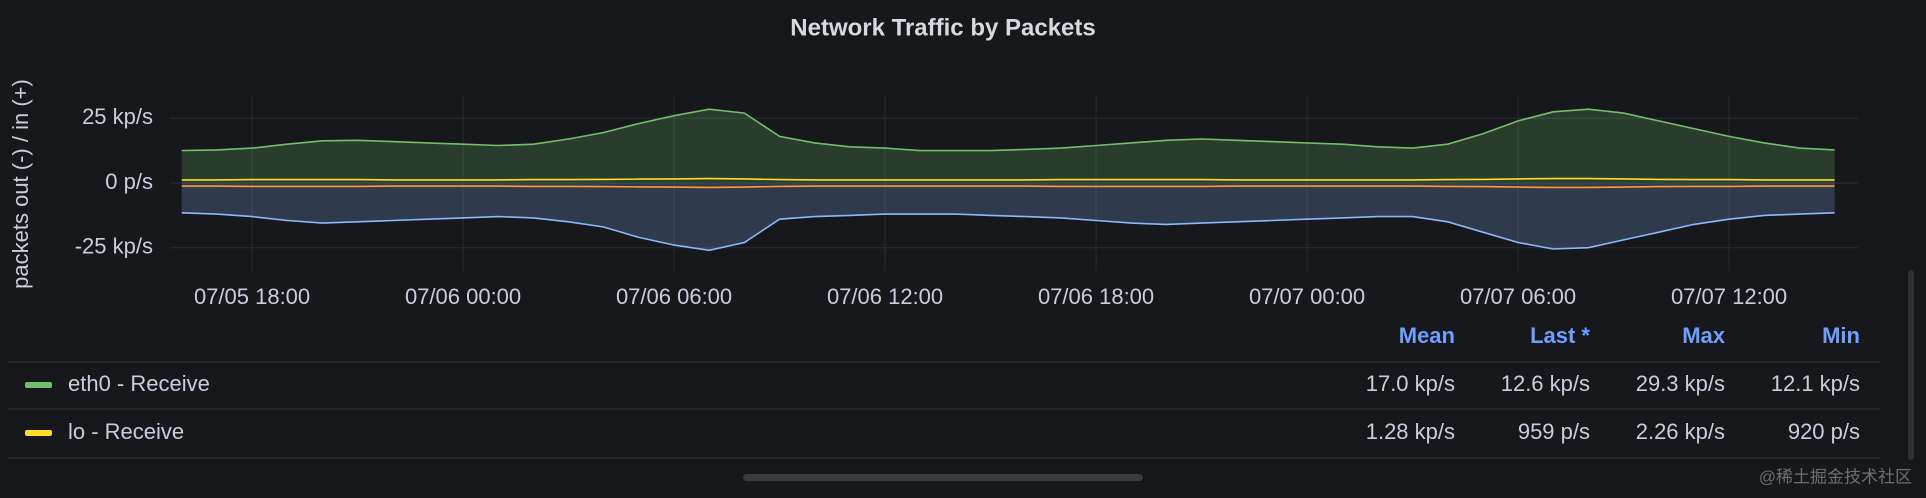 The height and width of the screenshot is (498, 1926). Describe the element at coordinates (114, 246) in the screenshot. I see `y-tick-label: -25 kp/s` at that location.